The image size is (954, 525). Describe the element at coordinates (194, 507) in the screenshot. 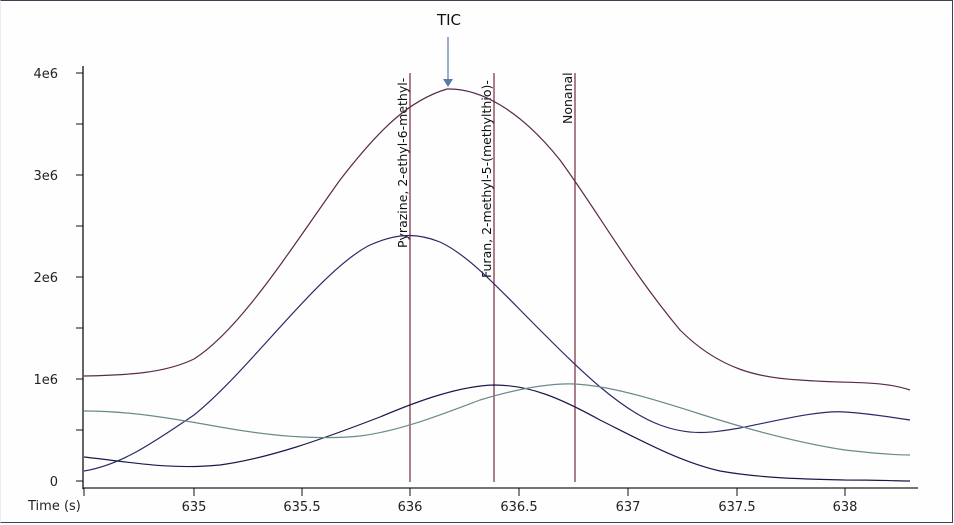

I see `x-tick-label: 635` at that location.